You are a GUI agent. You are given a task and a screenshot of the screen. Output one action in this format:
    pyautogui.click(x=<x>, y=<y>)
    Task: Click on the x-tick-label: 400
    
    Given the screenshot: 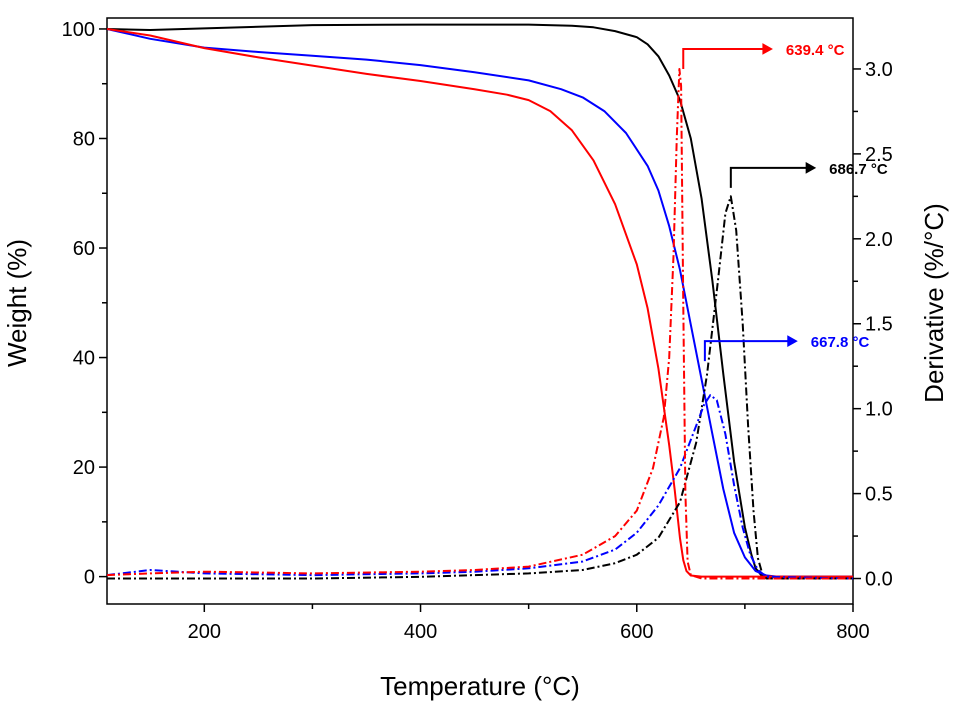 What is the action you would take?
    pyautogui.click(x=420, y=632)
    